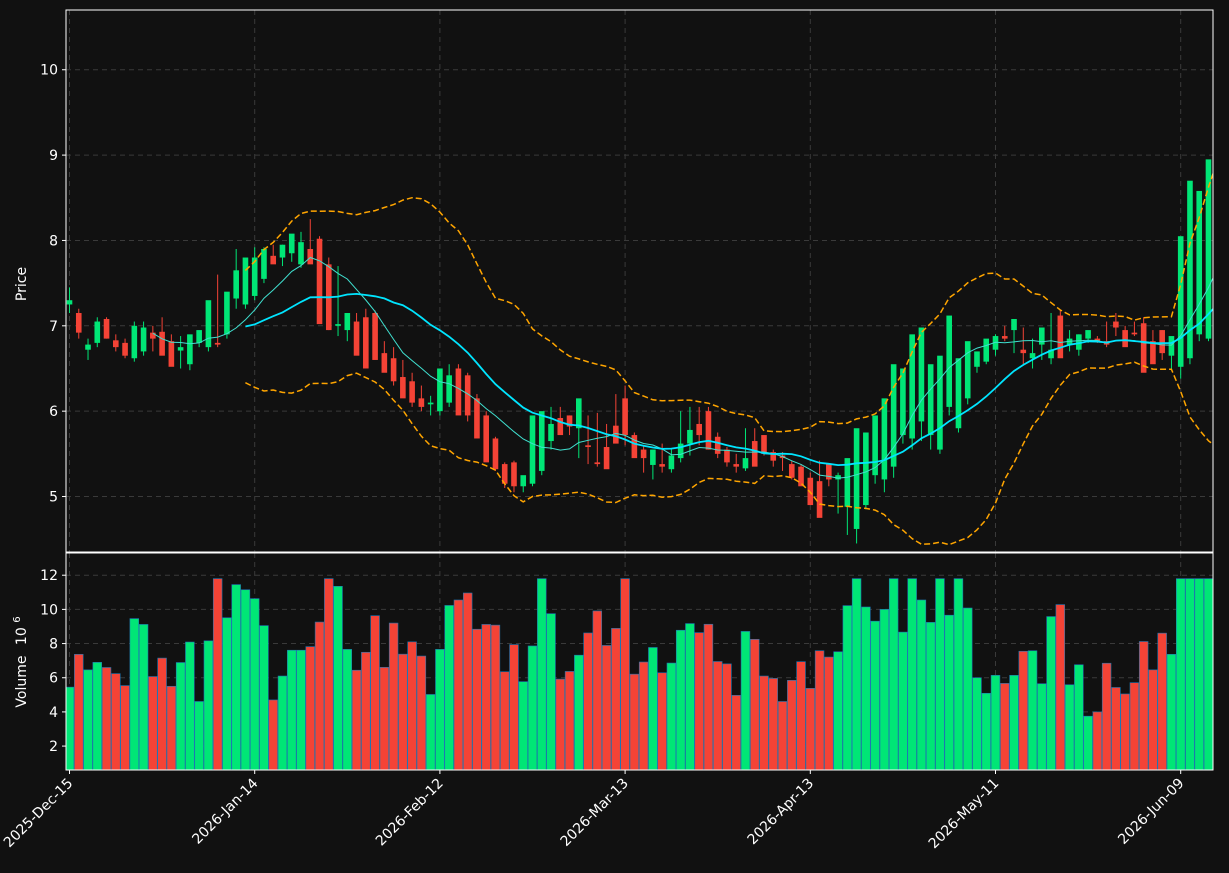 Image resolution: width=1229 pixels, height=873 pixels. Describe the element at coordinates (53, 241) in the screenshot. I see `price-tick-label: 8` at that location.